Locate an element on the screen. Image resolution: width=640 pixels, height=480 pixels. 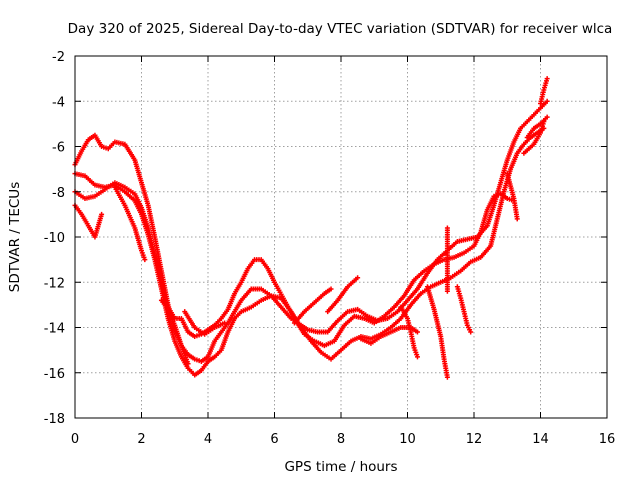
y-tick-label: -14 is located at coordinates (54, 329).